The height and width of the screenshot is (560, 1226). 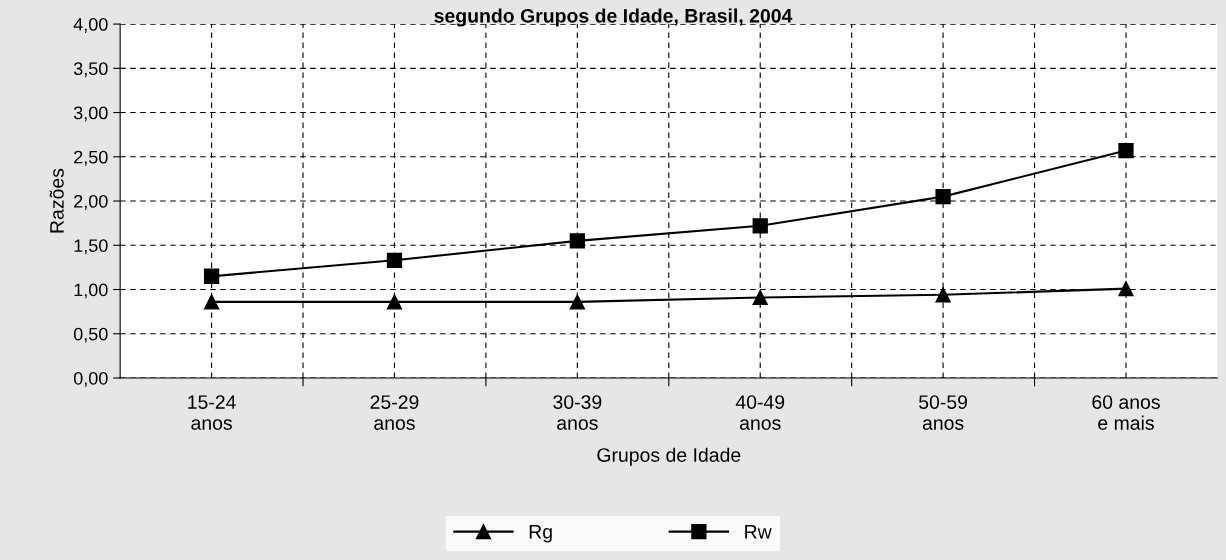 I want to click on y-tick-label: 0,00, so click(x=90, y=379).